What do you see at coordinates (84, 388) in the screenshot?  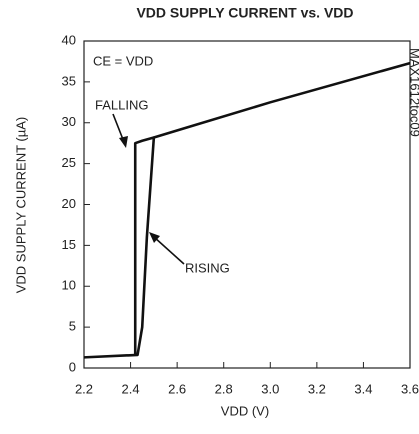 I see `x-tick-label: 2.2` at bounding box center [84, 388].